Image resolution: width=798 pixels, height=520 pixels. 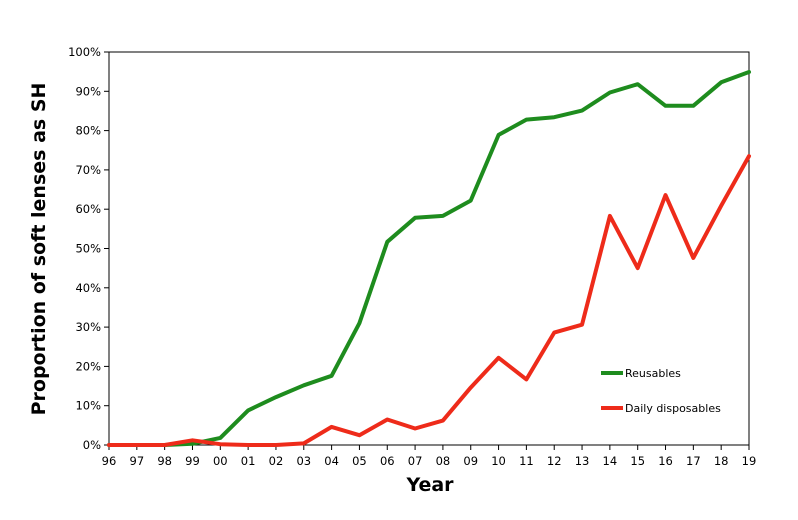 What do you see at coordinates (610, 461) in the screenshot?
I see `x-tick-label: 14` at bounding box center [610, 461].